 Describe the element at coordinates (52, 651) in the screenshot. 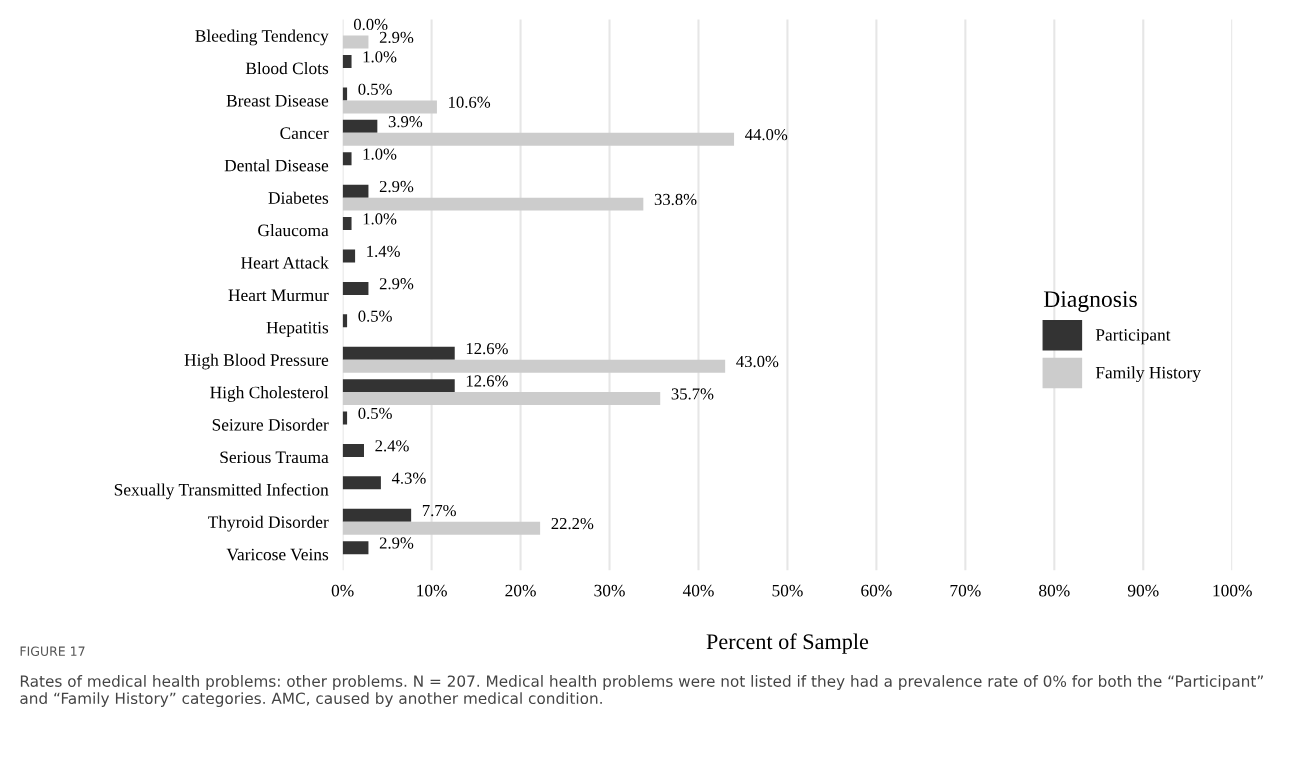

I see `caption: FIGURE 17` at that location.